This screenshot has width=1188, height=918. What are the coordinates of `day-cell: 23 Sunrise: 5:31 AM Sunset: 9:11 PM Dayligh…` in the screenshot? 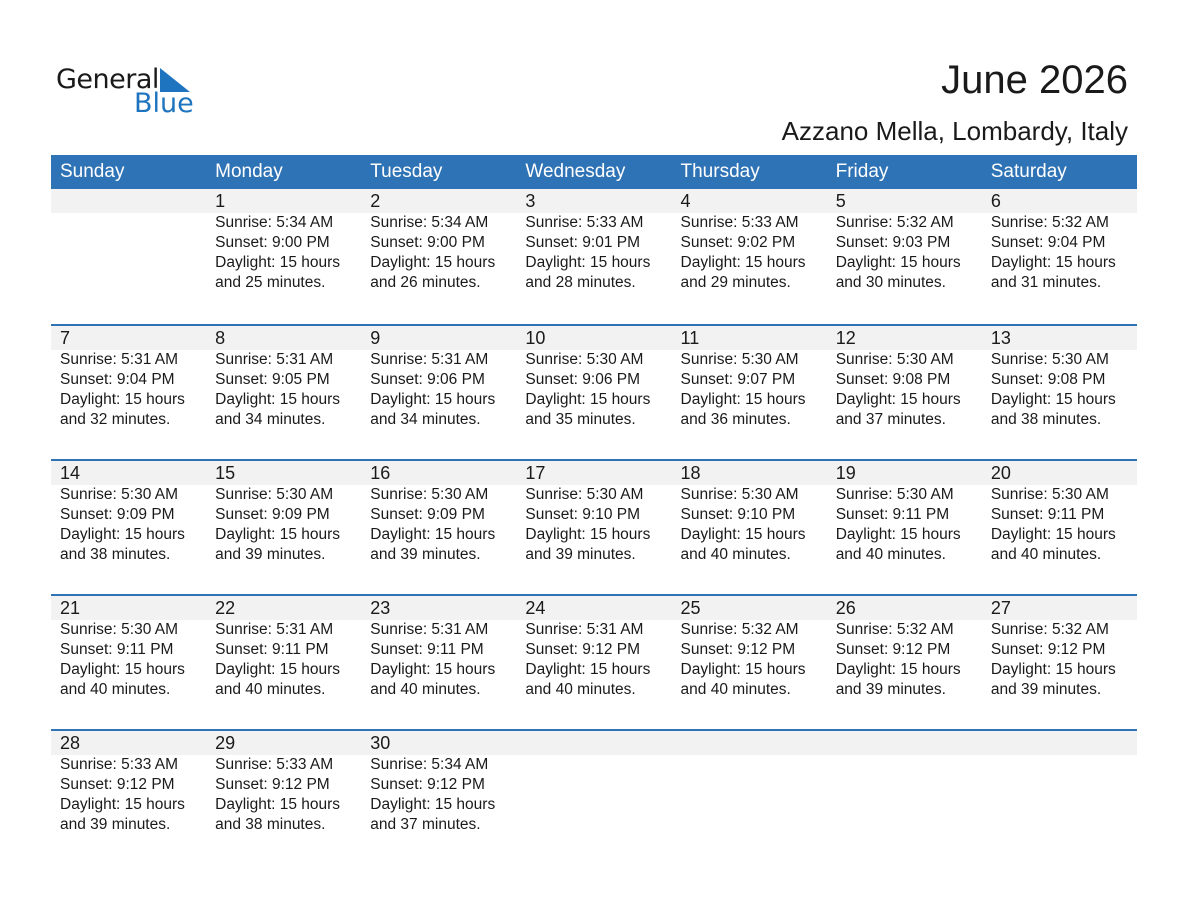 It's located at (438, 648).